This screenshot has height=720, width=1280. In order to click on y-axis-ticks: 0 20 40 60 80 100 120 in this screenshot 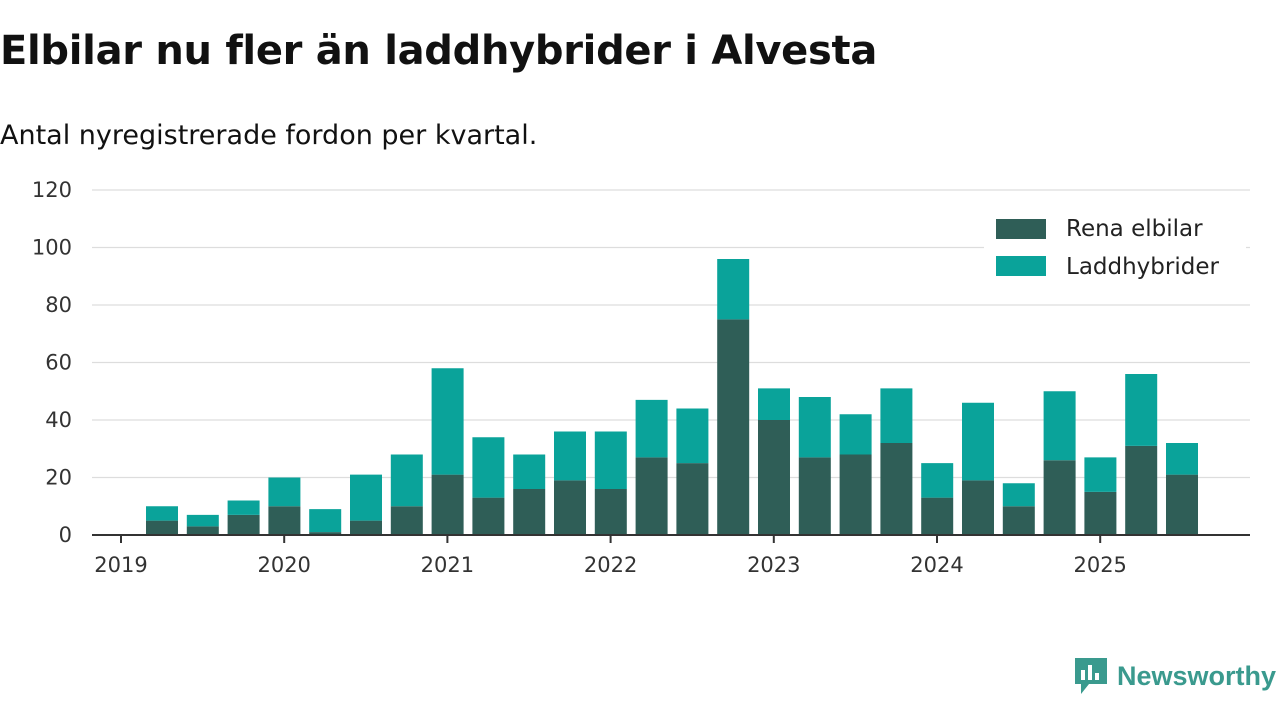, I will do `click(52, 362)`.